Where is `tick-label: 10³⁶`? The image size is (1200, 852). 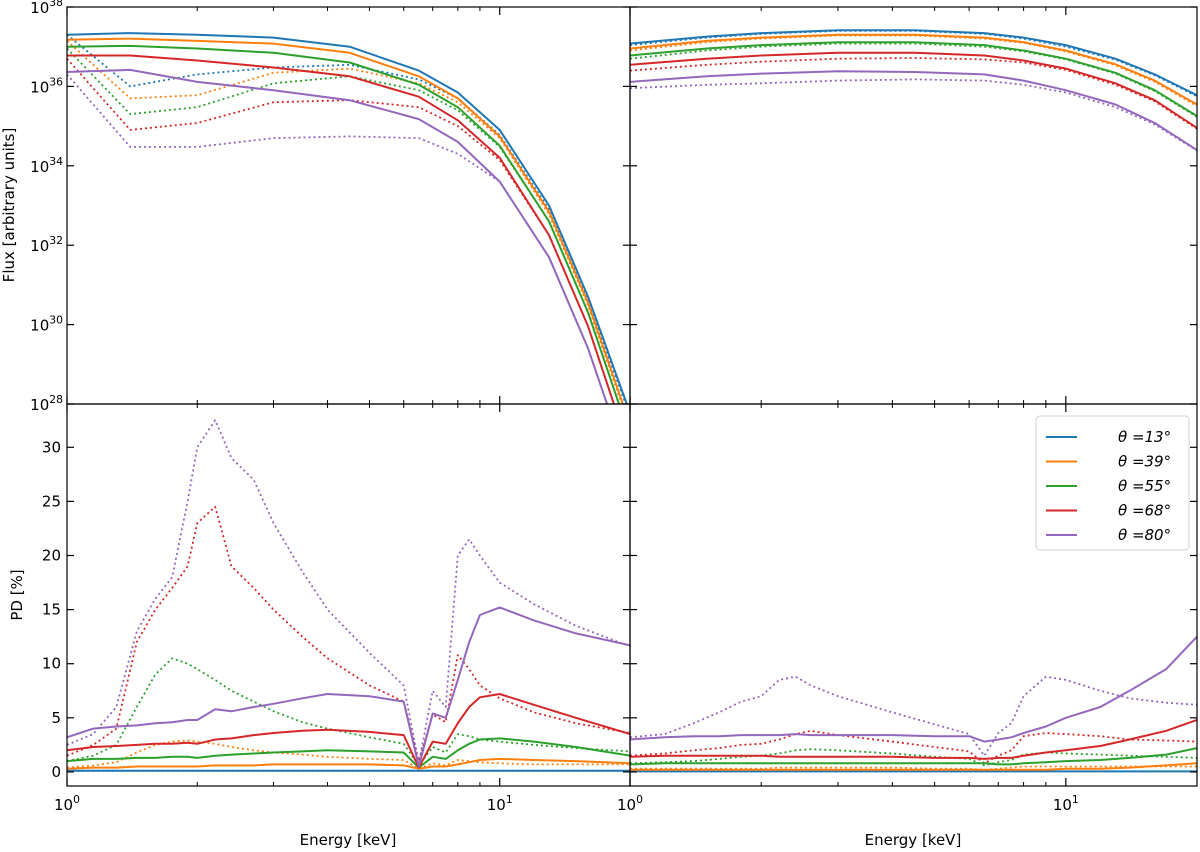
tick-label: 10³⁶ is located at coordinates (46, 85).